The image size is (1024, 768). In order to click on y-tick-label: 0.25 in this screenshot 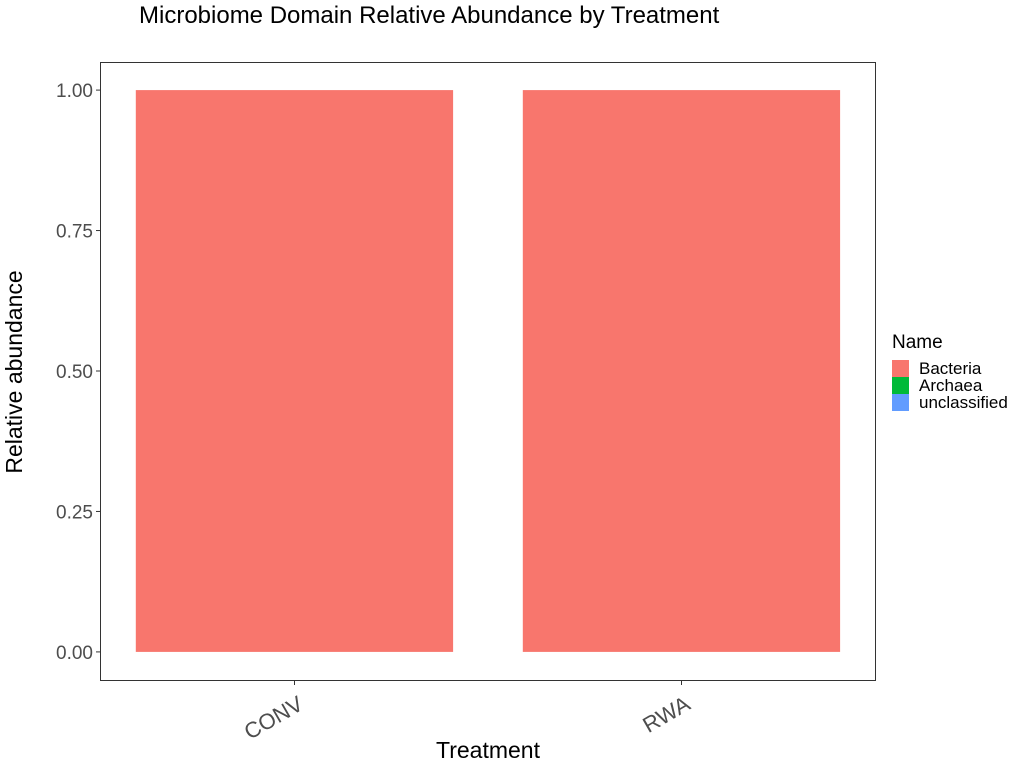, I will do `click(74, 512)`.